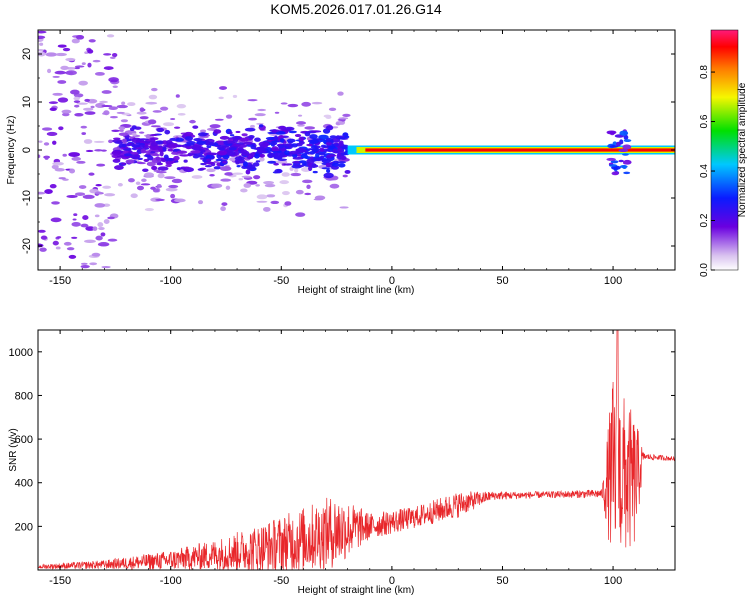 This screenshot has width=750, height=600. I want to click on x-tick-label: 100, so click(613, 281).